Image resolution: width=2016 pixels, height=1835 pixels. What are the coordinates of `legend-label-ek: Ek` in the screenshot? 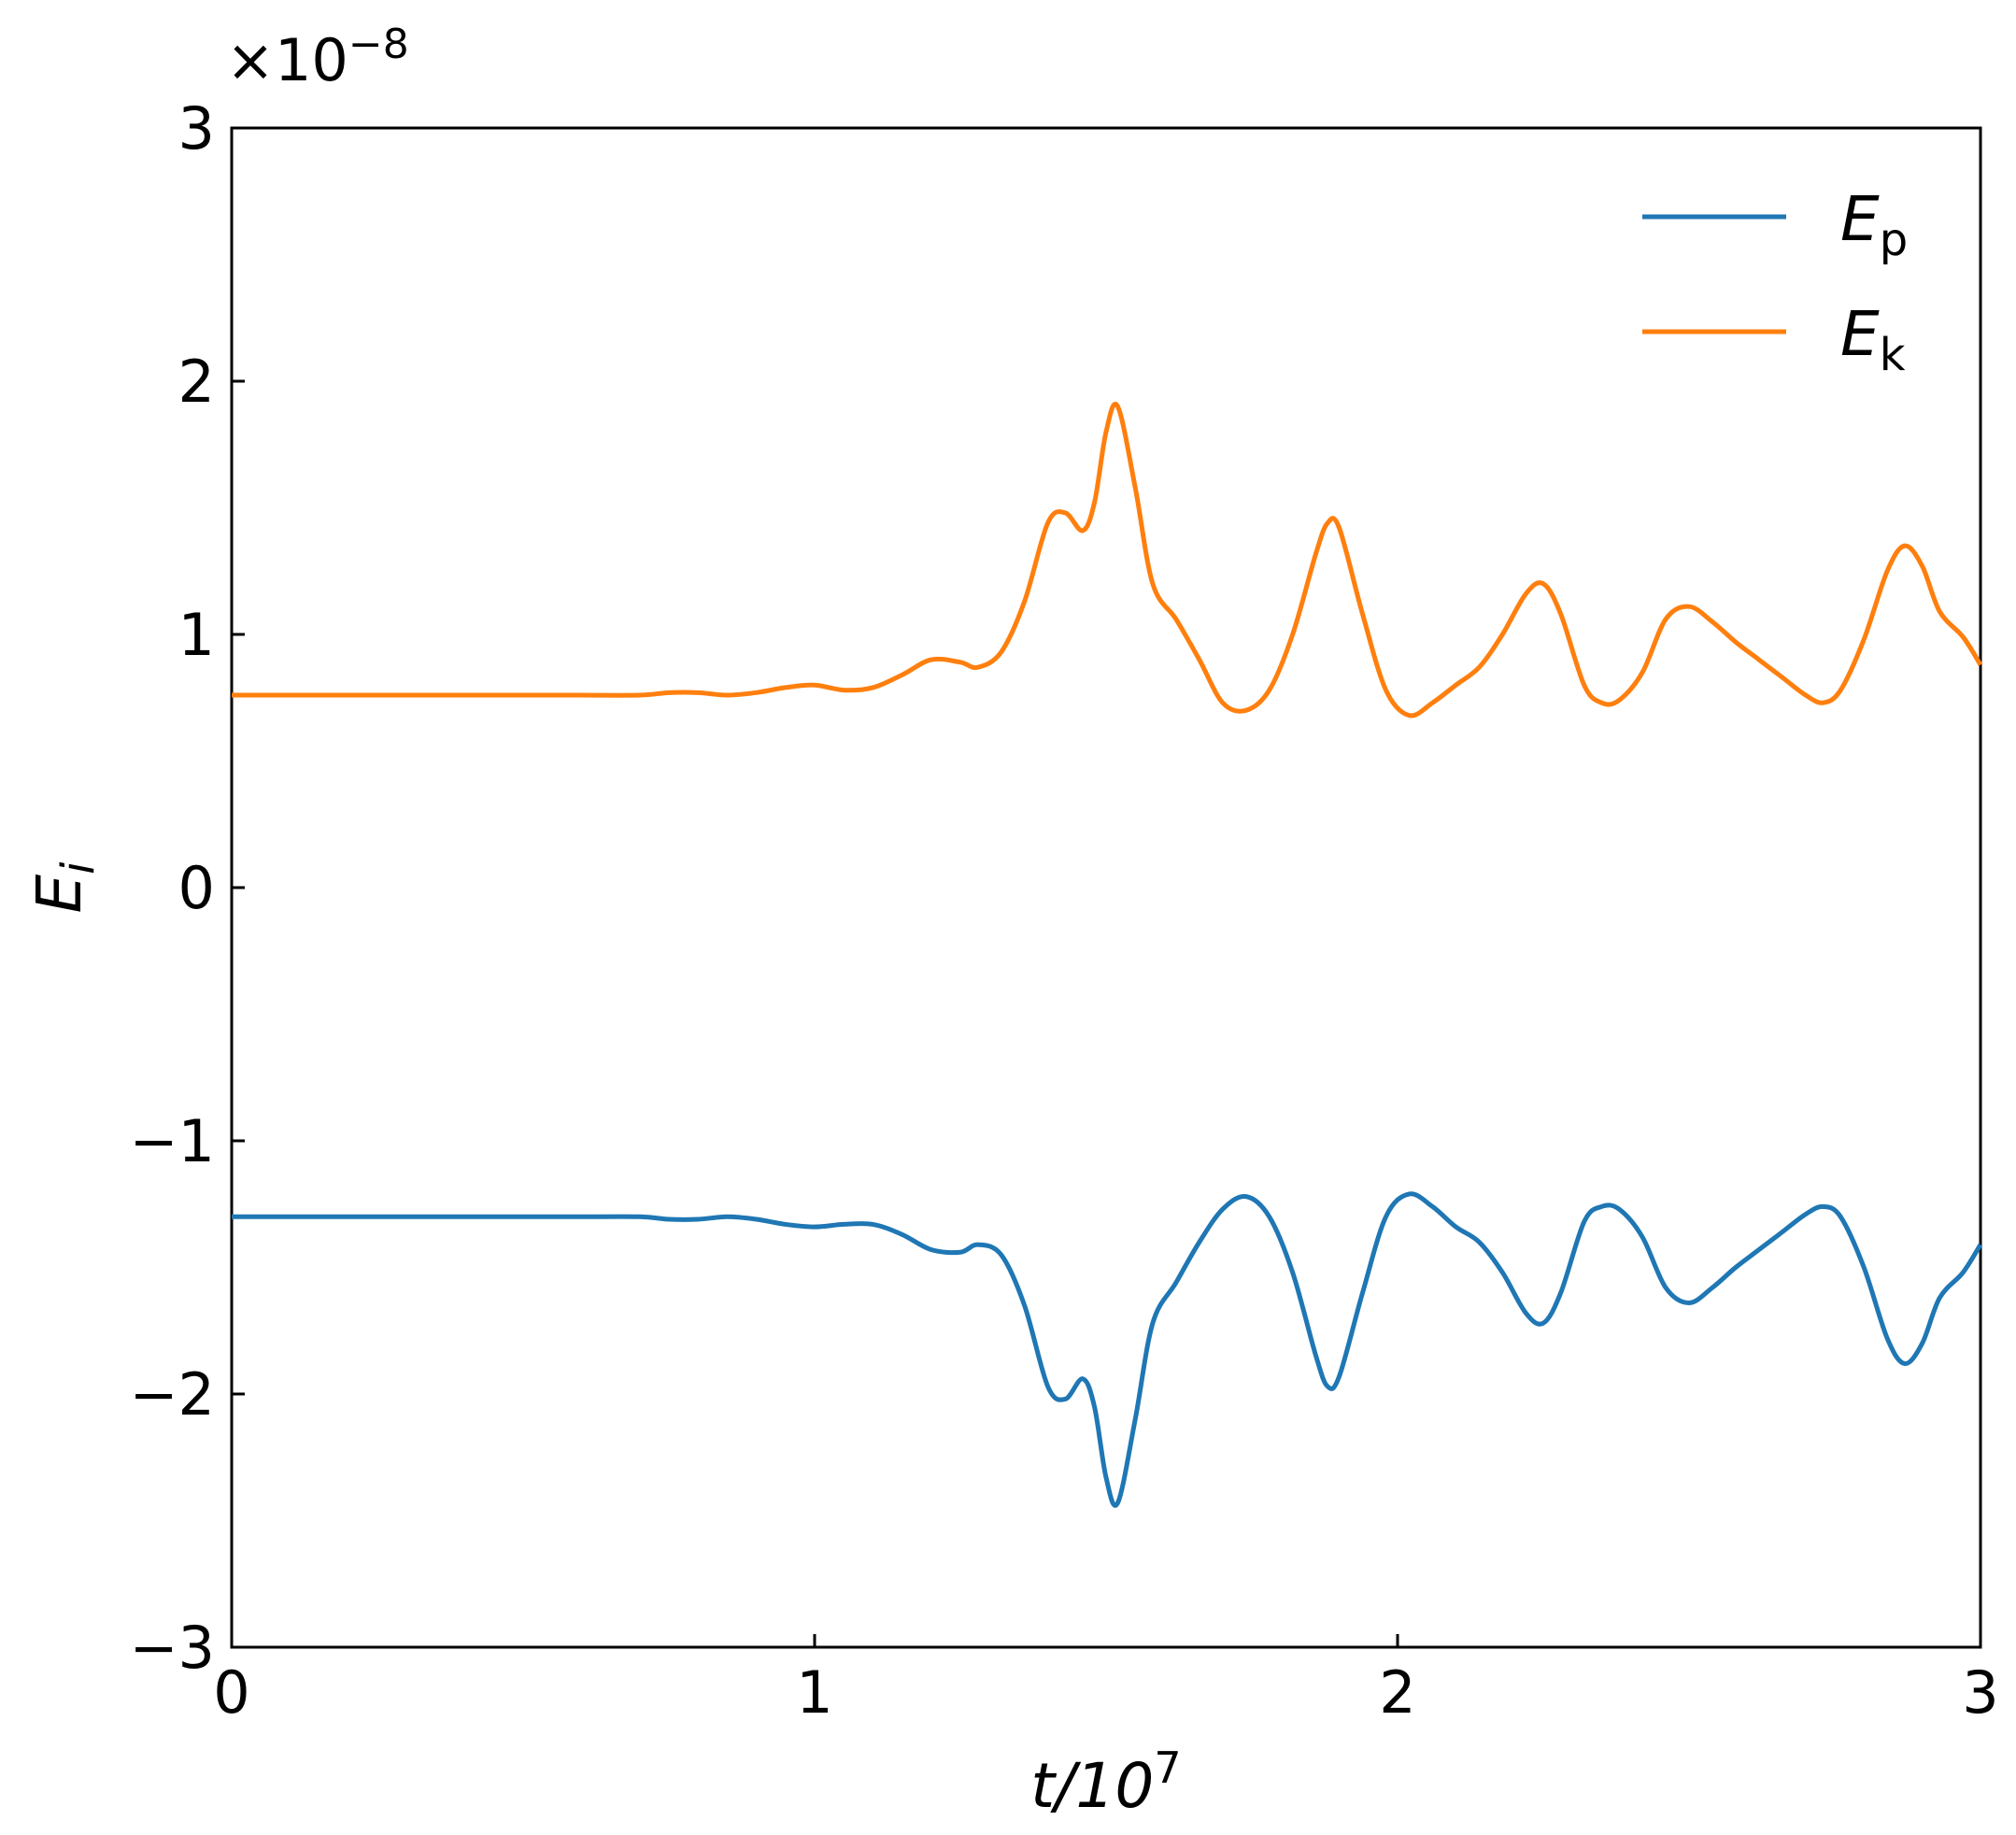 It's located at (1873, 339).